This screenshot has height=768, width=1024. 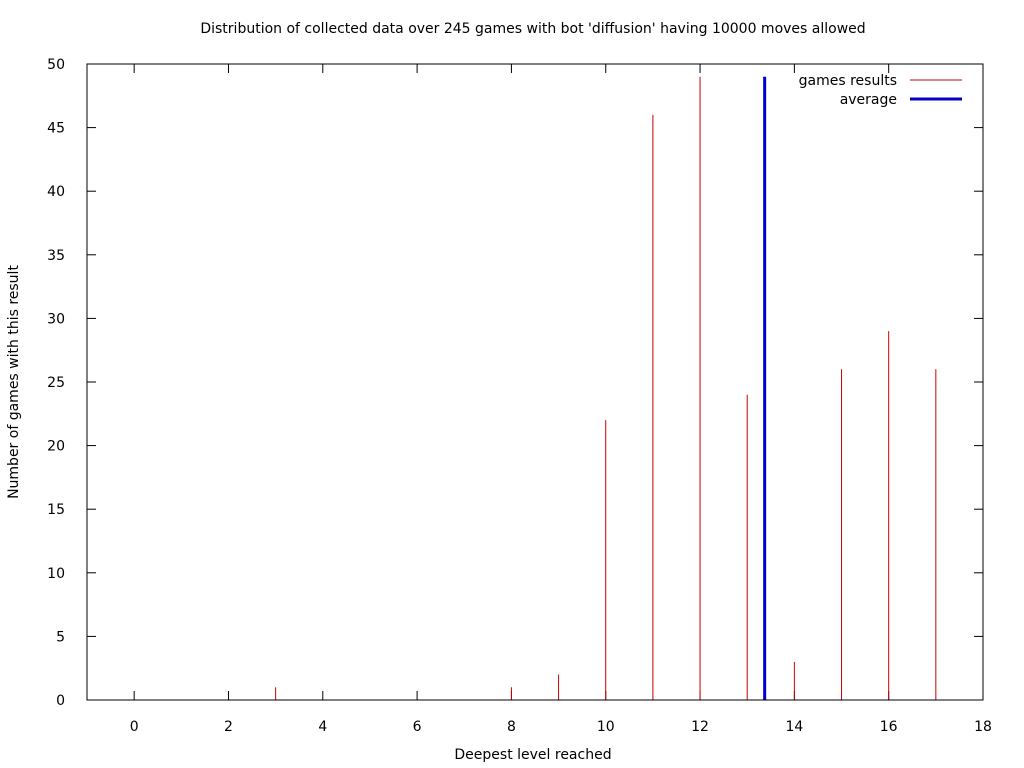 What do you see at coordinates (60, 637) in the screenshot?
I see `y-tick-label: 5` at bounding box center [60, 637].